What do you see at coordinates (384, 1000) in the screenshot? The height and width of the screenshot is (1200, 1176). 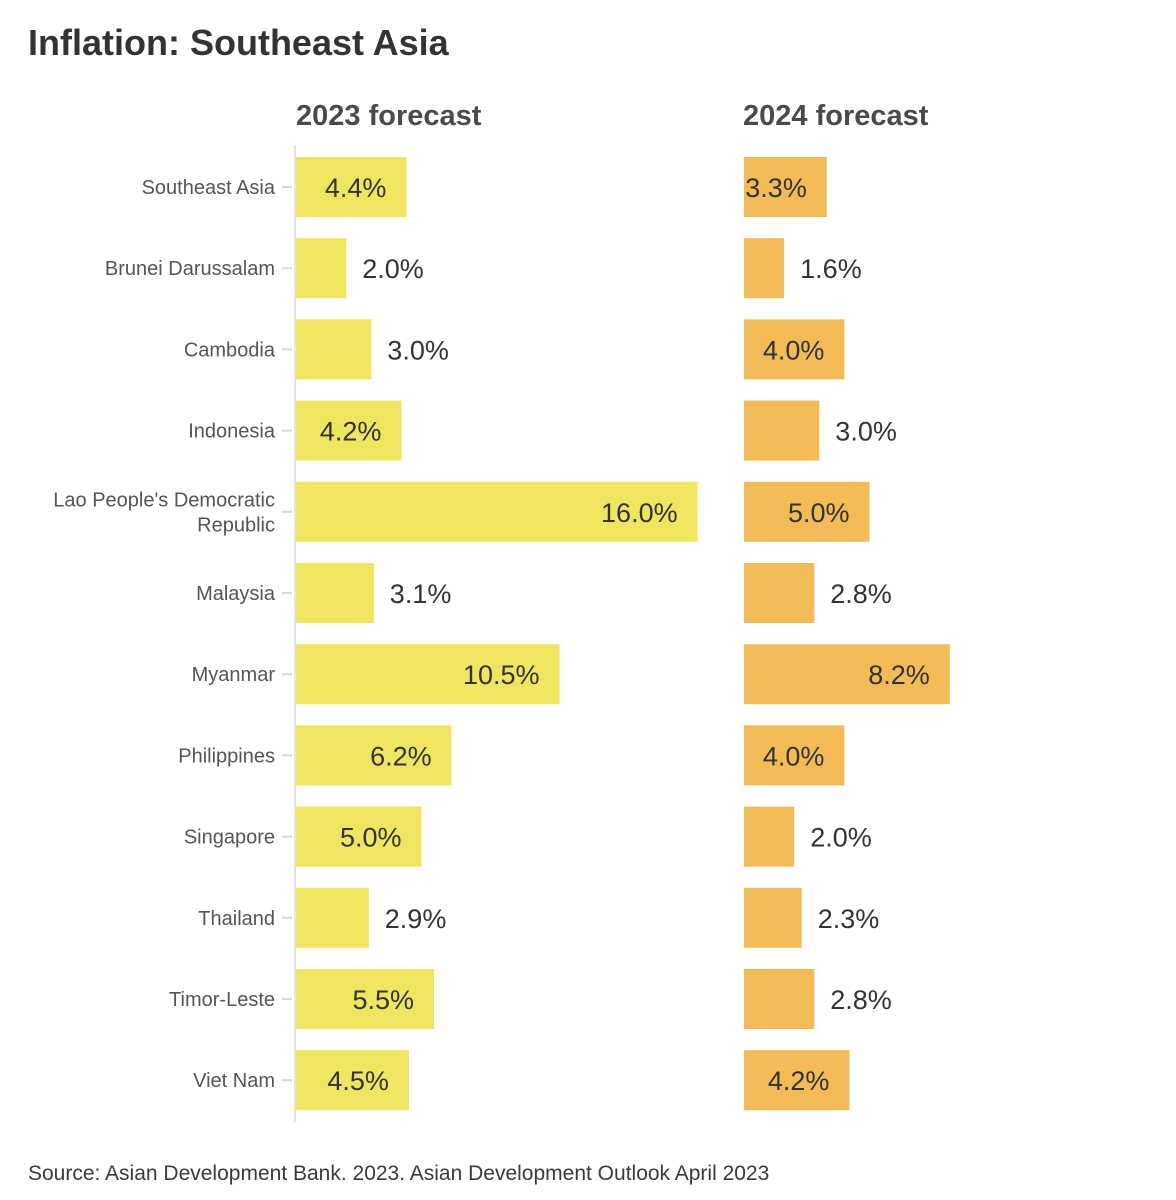 I see `data-label: 5.5%` at bounding box center [384, 1000].